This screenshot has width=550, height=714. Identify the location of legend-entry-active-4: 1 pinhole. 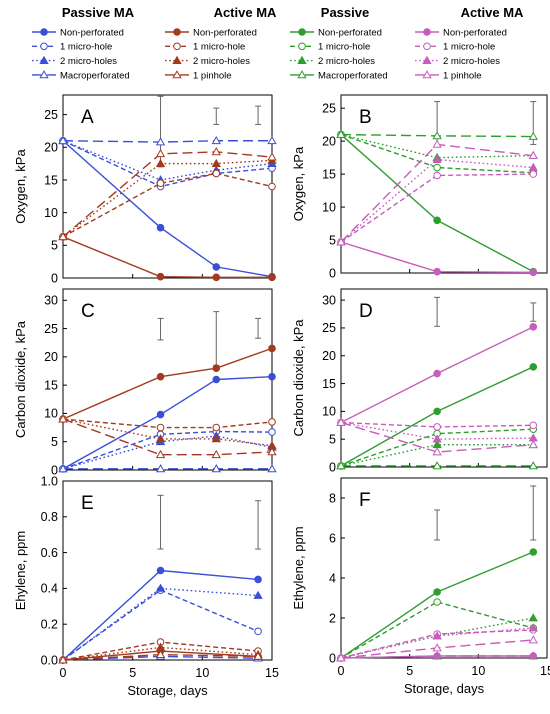
(198, 75).